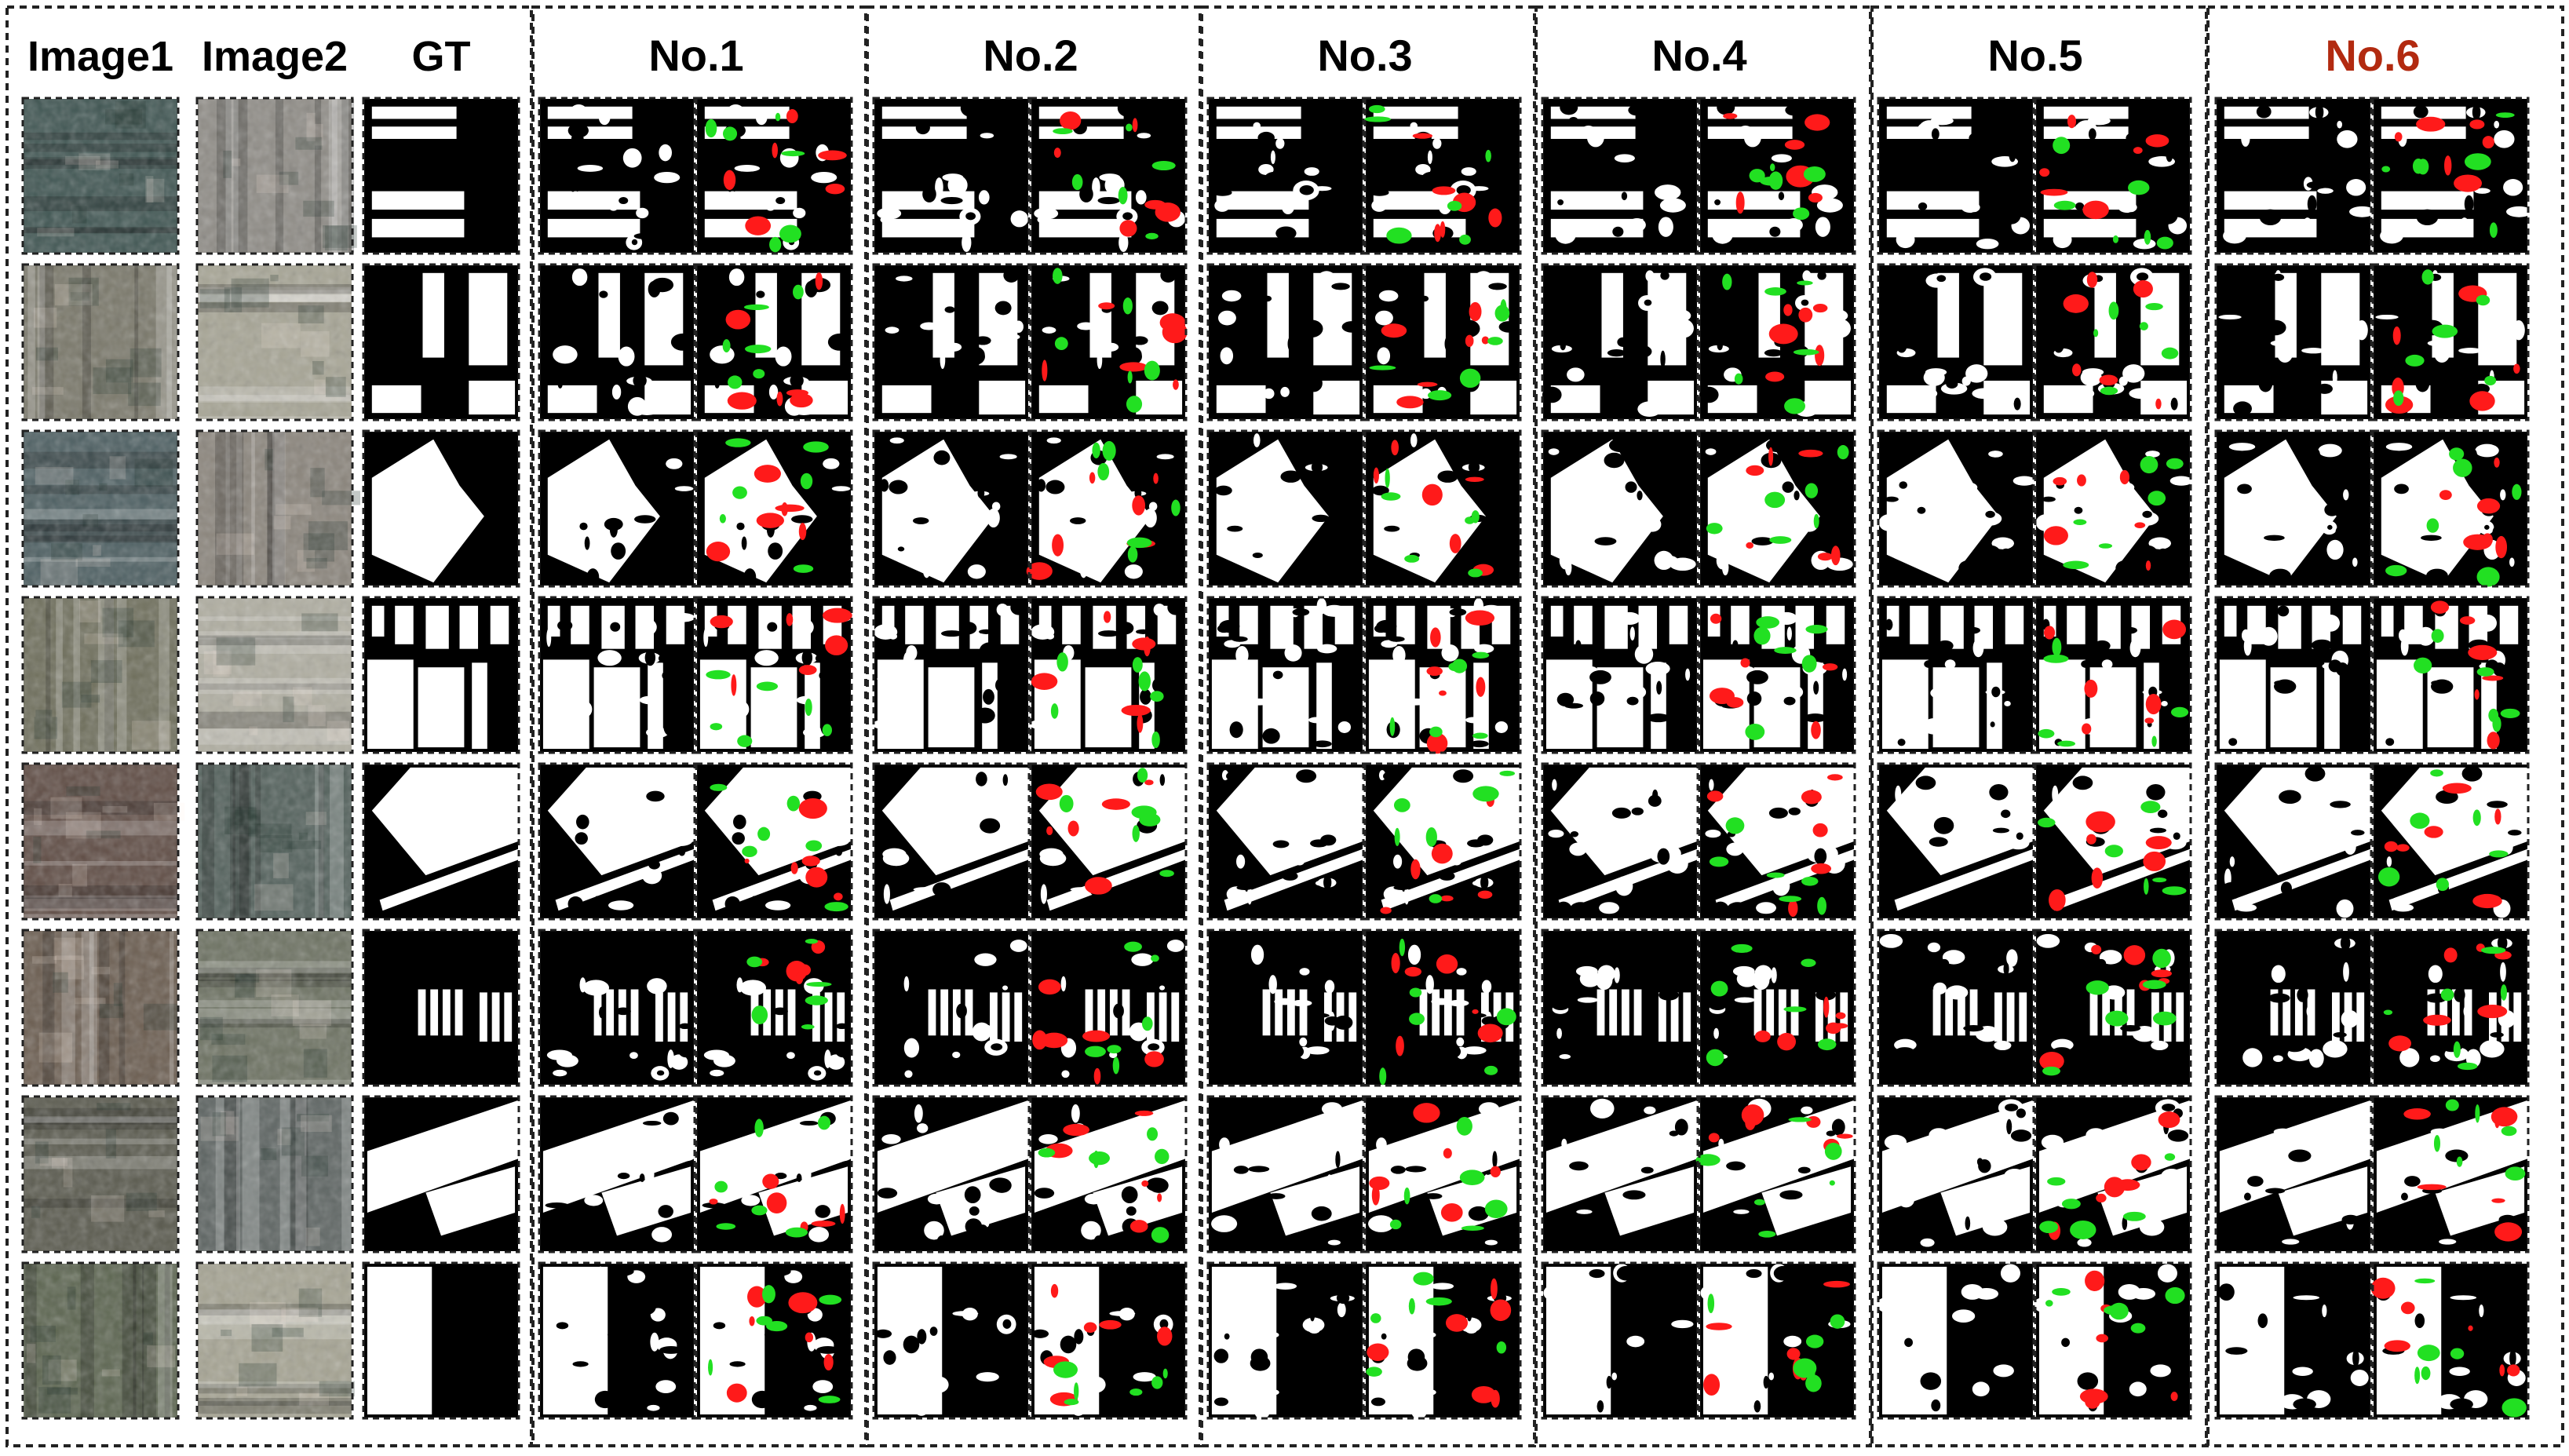 The image size is (2569, 1456). What do you see at coordinates (100, 56) in the screenshot?
I see `header-image1: Image1` at bounding box center [100, 56].